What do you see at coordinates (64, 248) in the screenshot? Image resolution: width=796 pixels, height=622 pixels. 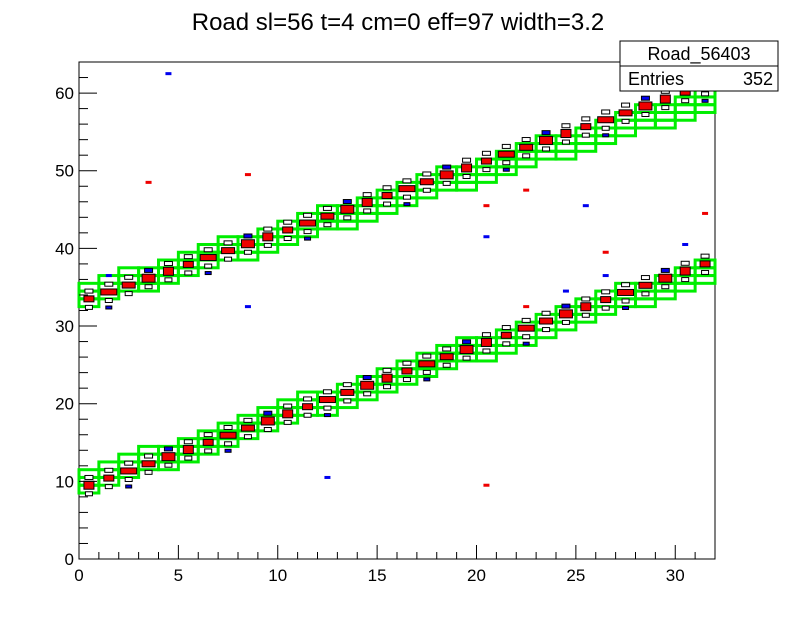 I see `y-tick-label: 40` at bounding box center [64, 248].